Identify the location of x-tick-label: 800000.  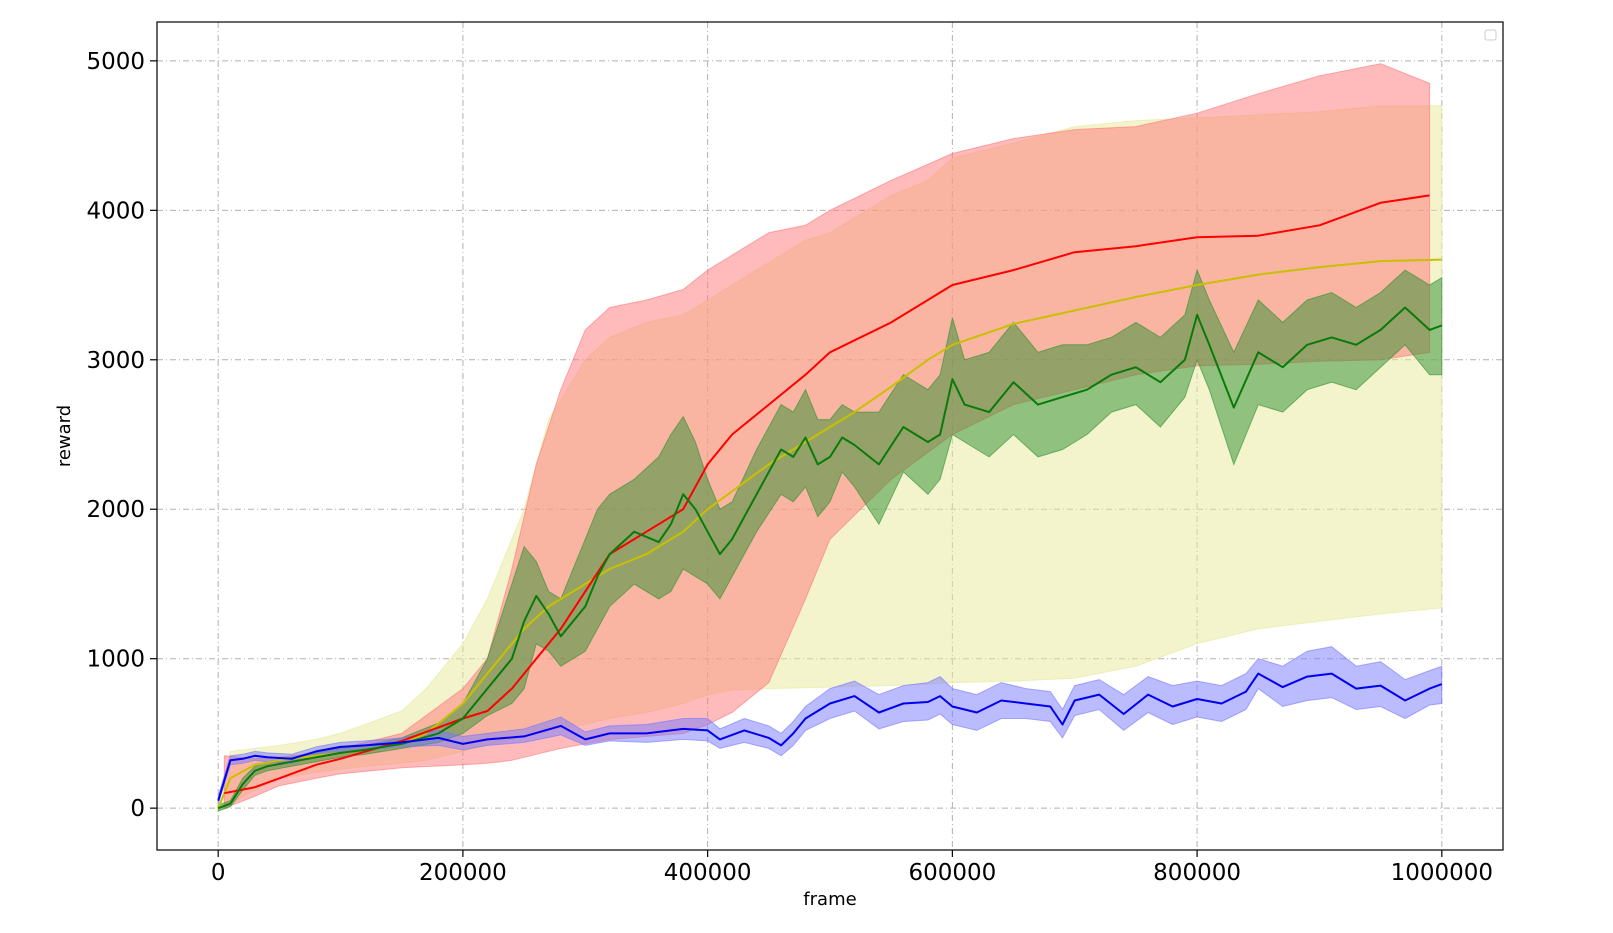
(1197, 873).